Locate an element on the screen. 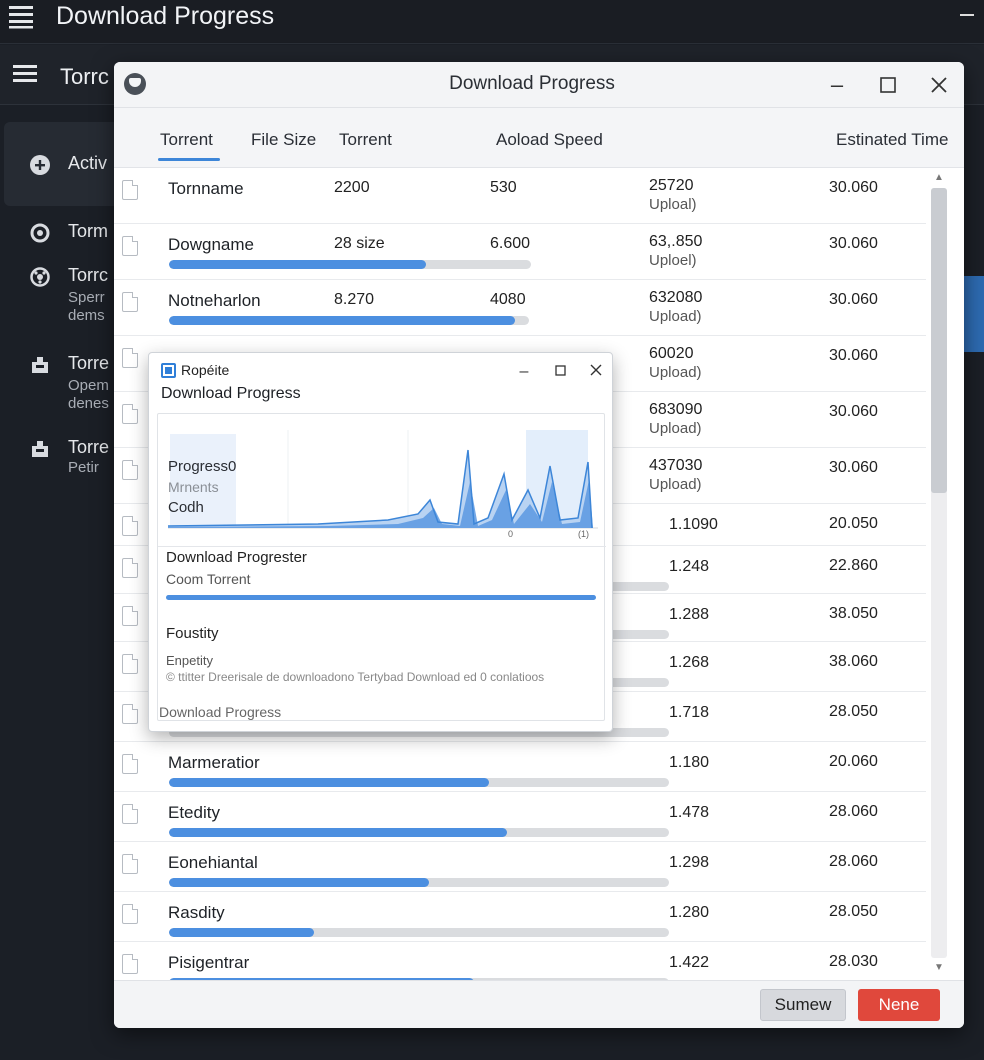  chart-line is located at coordinates (380, 489).